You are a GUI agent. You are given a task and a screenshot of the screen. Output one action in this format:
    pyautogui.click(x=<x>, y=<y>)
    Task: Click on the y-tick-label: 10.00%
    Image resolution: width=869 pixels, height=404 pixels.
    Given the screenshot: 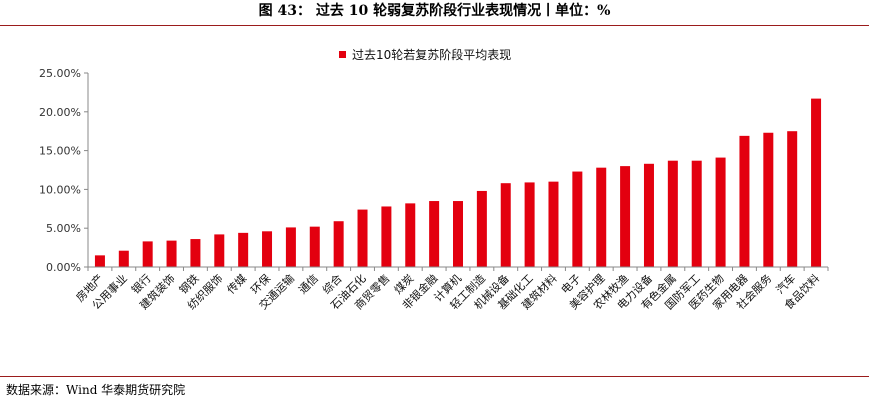 What is the action you would take?
    pyautogui.click(x=60, y=189)
    